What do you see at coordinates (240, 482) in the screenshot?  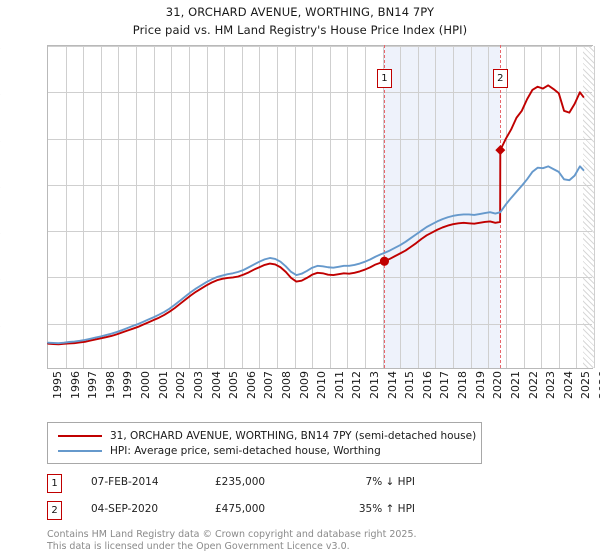 I see `transaction-price-1: £235,000` at bounding box center [240, 482].